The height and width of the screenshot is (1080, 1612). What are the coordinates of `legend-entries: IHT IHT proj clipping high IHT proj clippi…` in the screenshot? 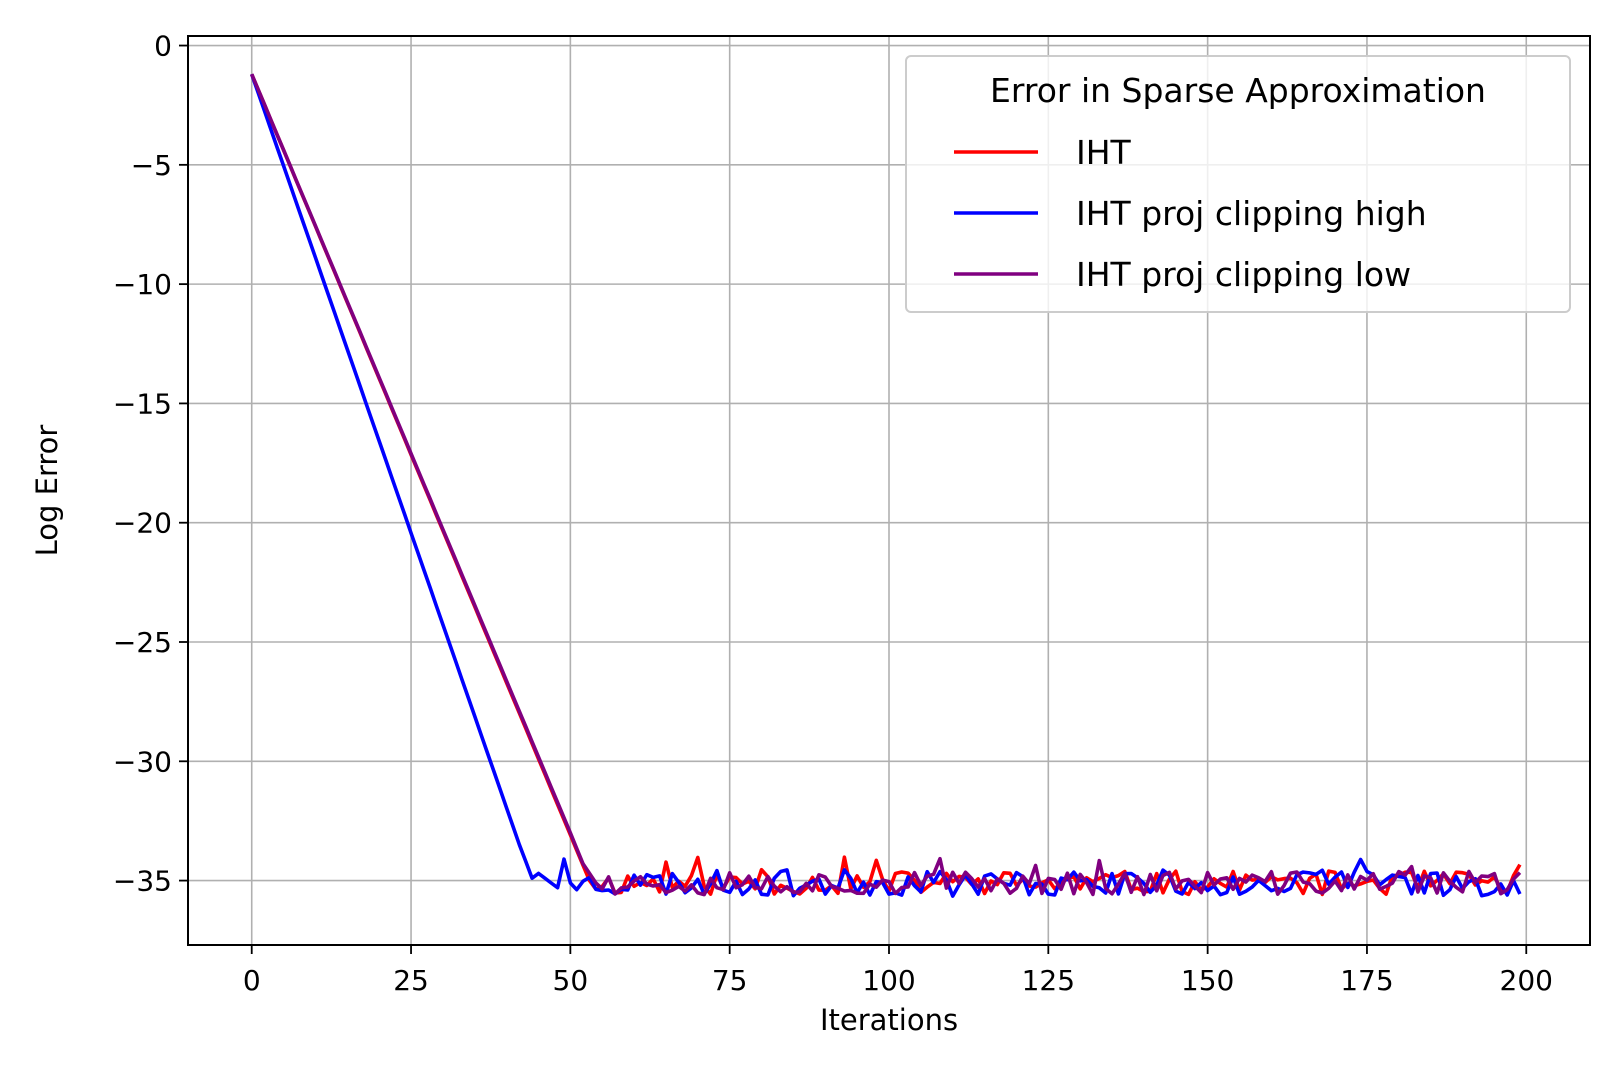 It's located at (1190, 213).